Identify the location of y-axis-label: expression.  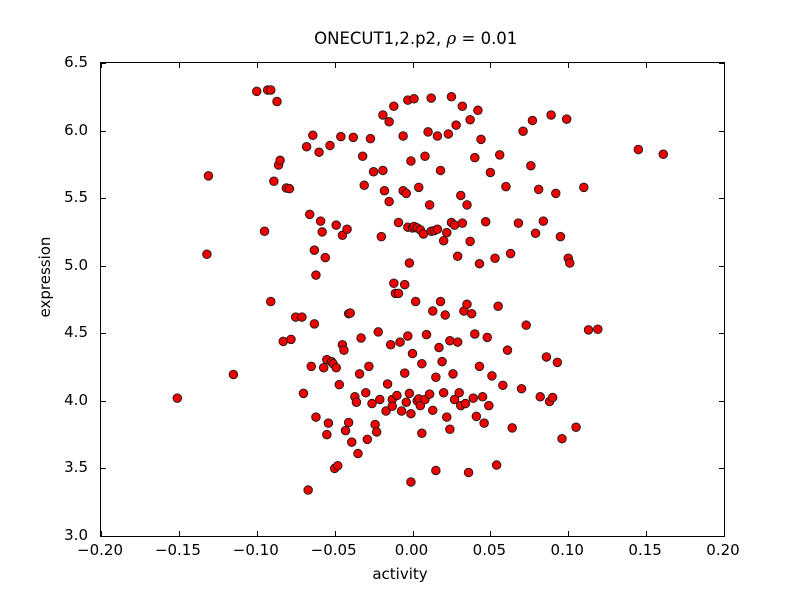
(45, 277).